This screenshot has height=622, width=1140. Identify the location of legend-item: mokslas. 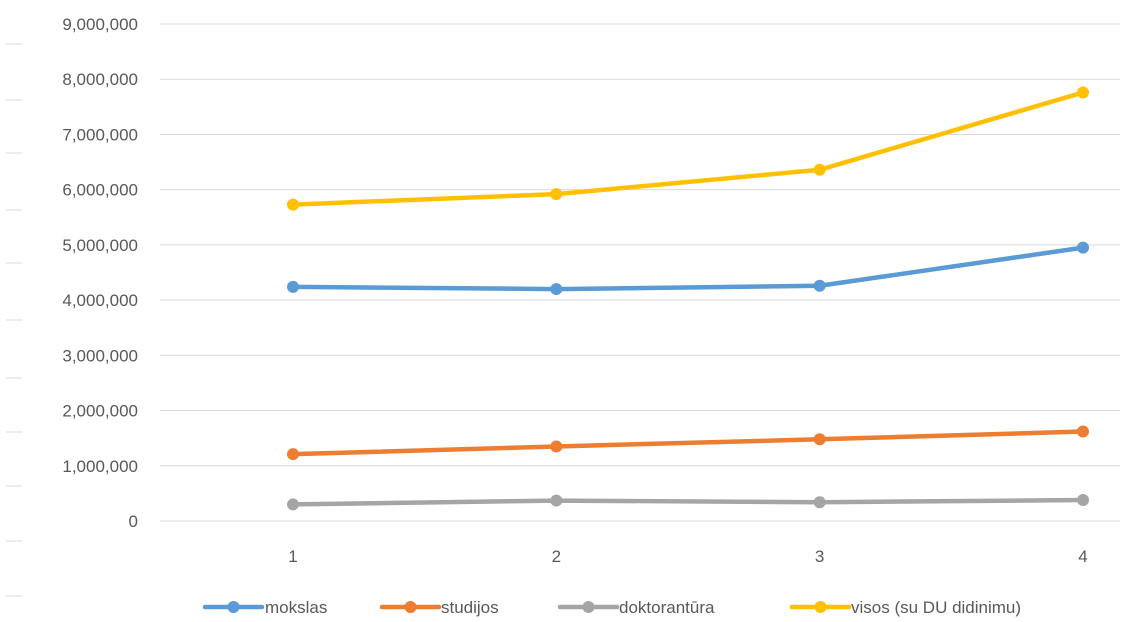
(264, 607).